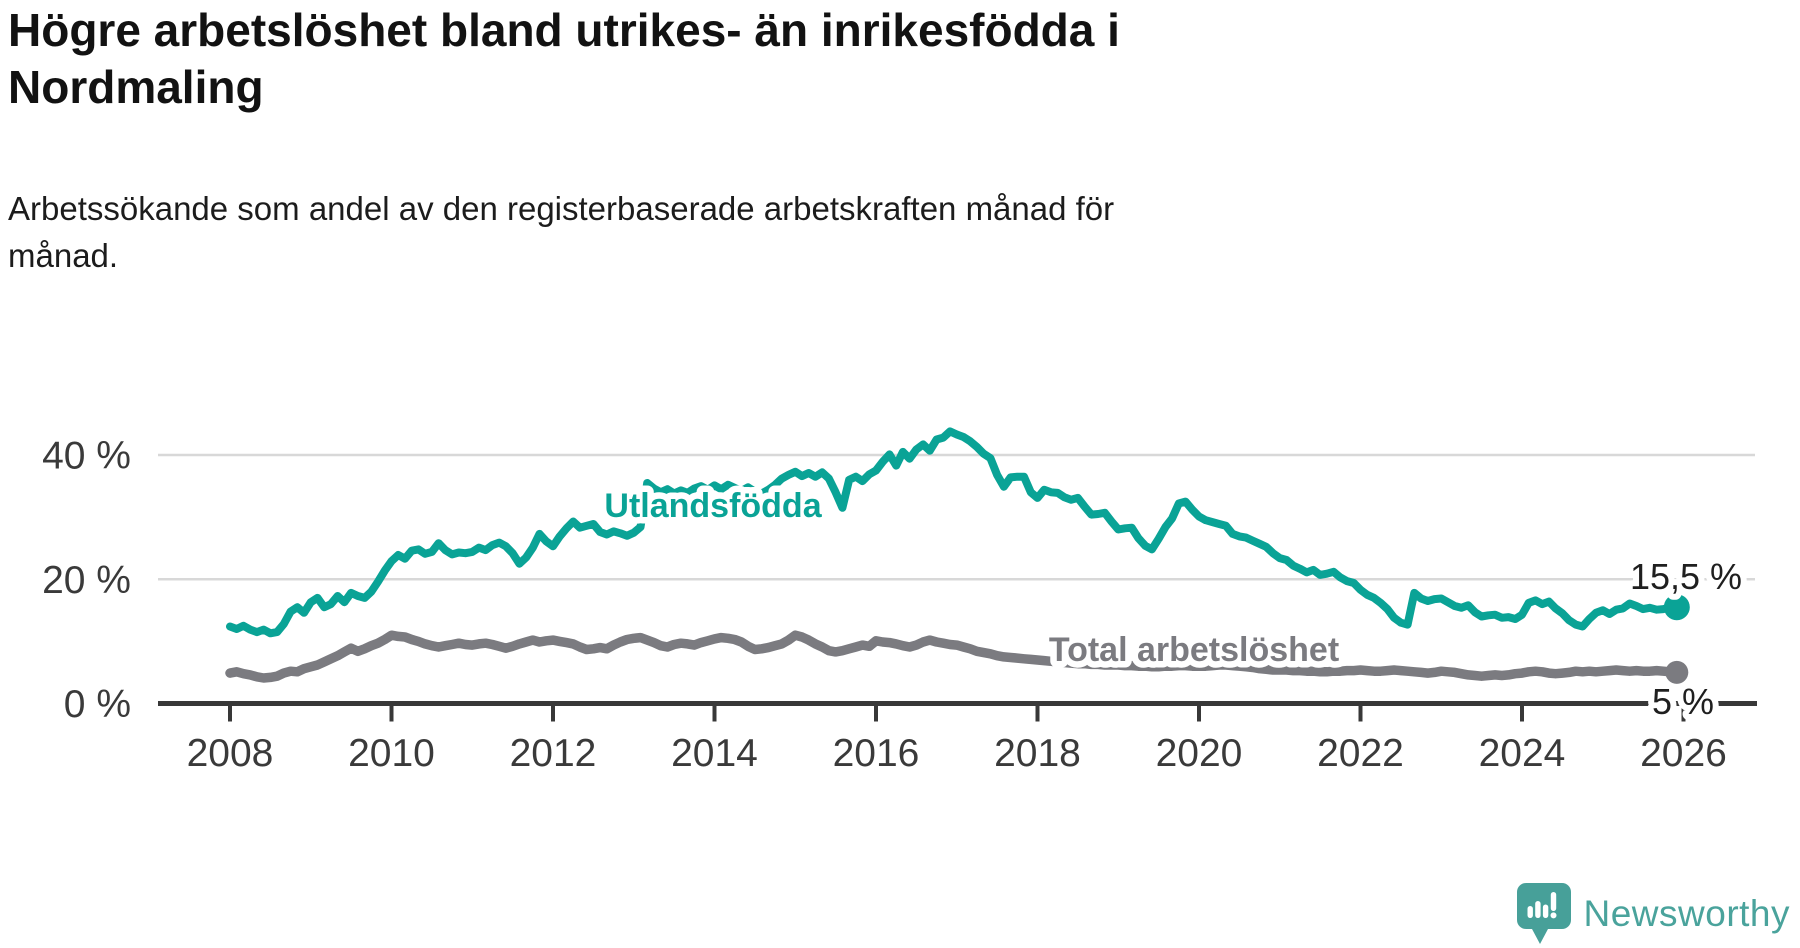 This screenshot has height=948, width=1800. I want to click on end-value-label-utlandsfodda: 15,5 %, so click(1686, 576).